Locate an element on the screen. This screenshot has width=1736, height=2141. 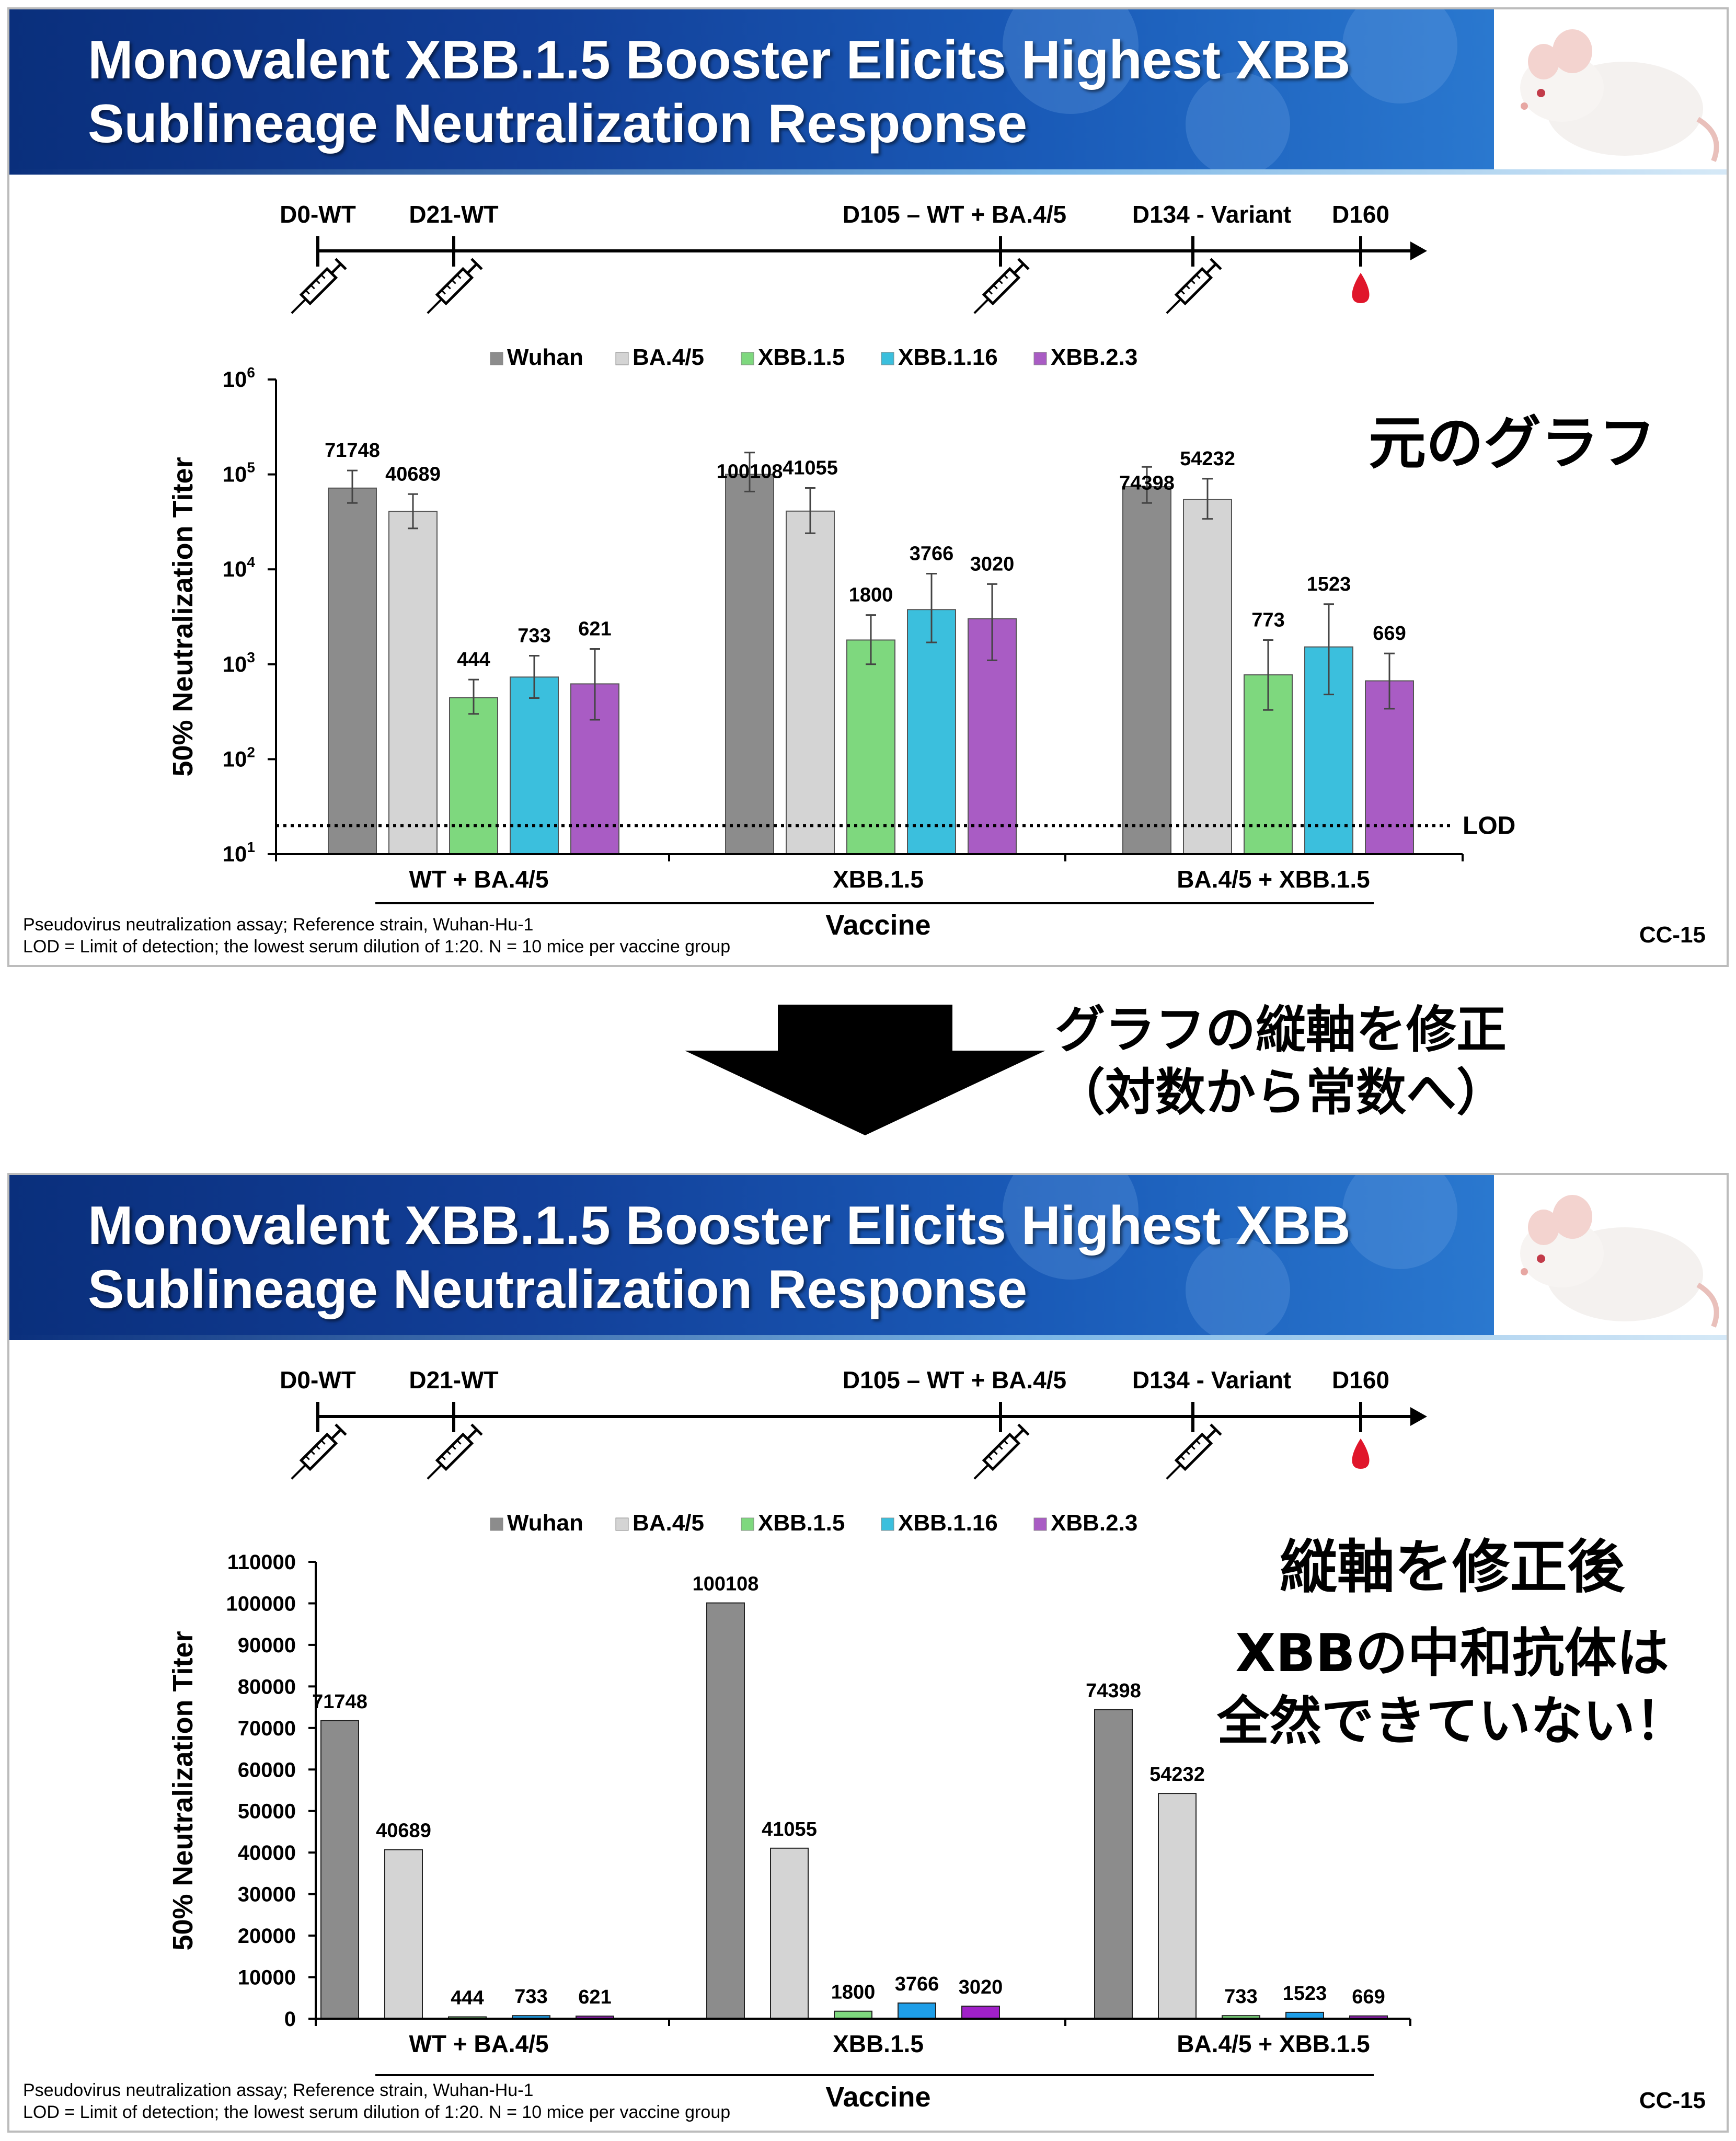
original-graph-label: 元のグラフ is located at coordinates (1512, 443).